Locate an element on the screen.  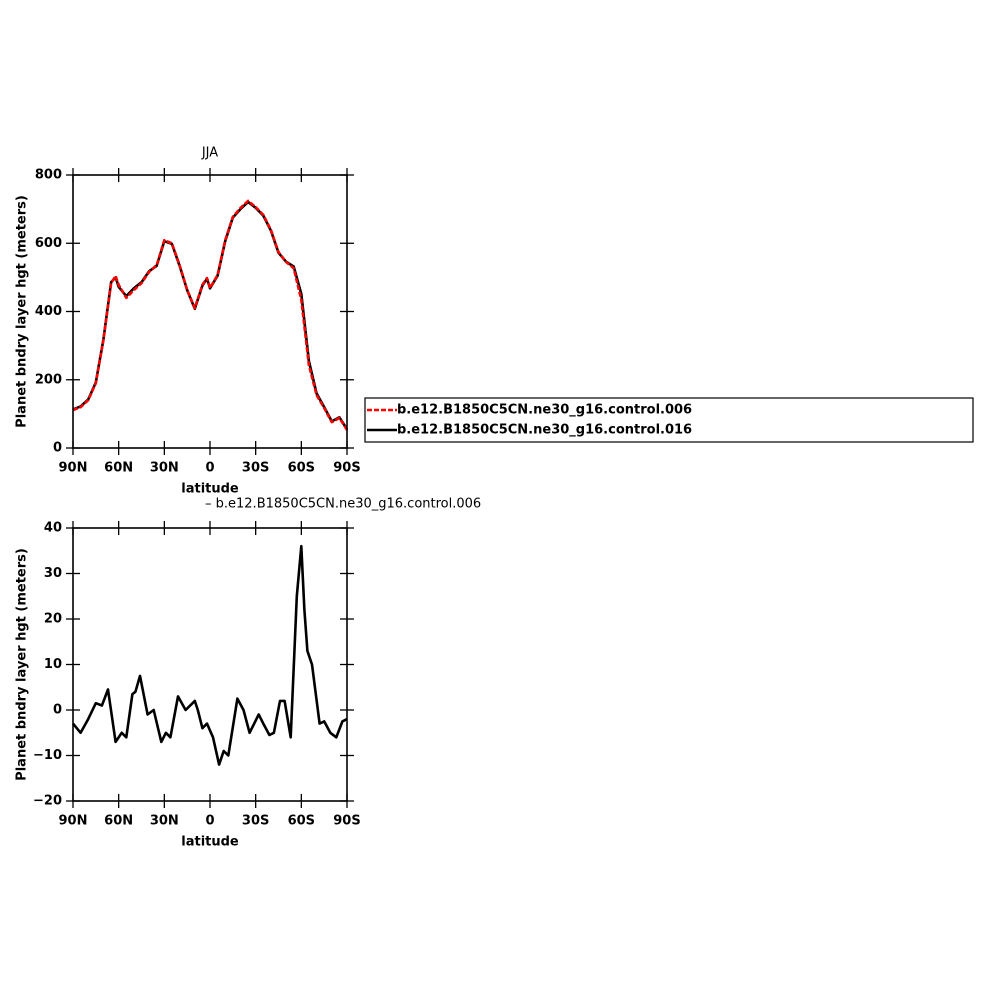
y-tick-label: 20 is located at coordinates (53, 619).